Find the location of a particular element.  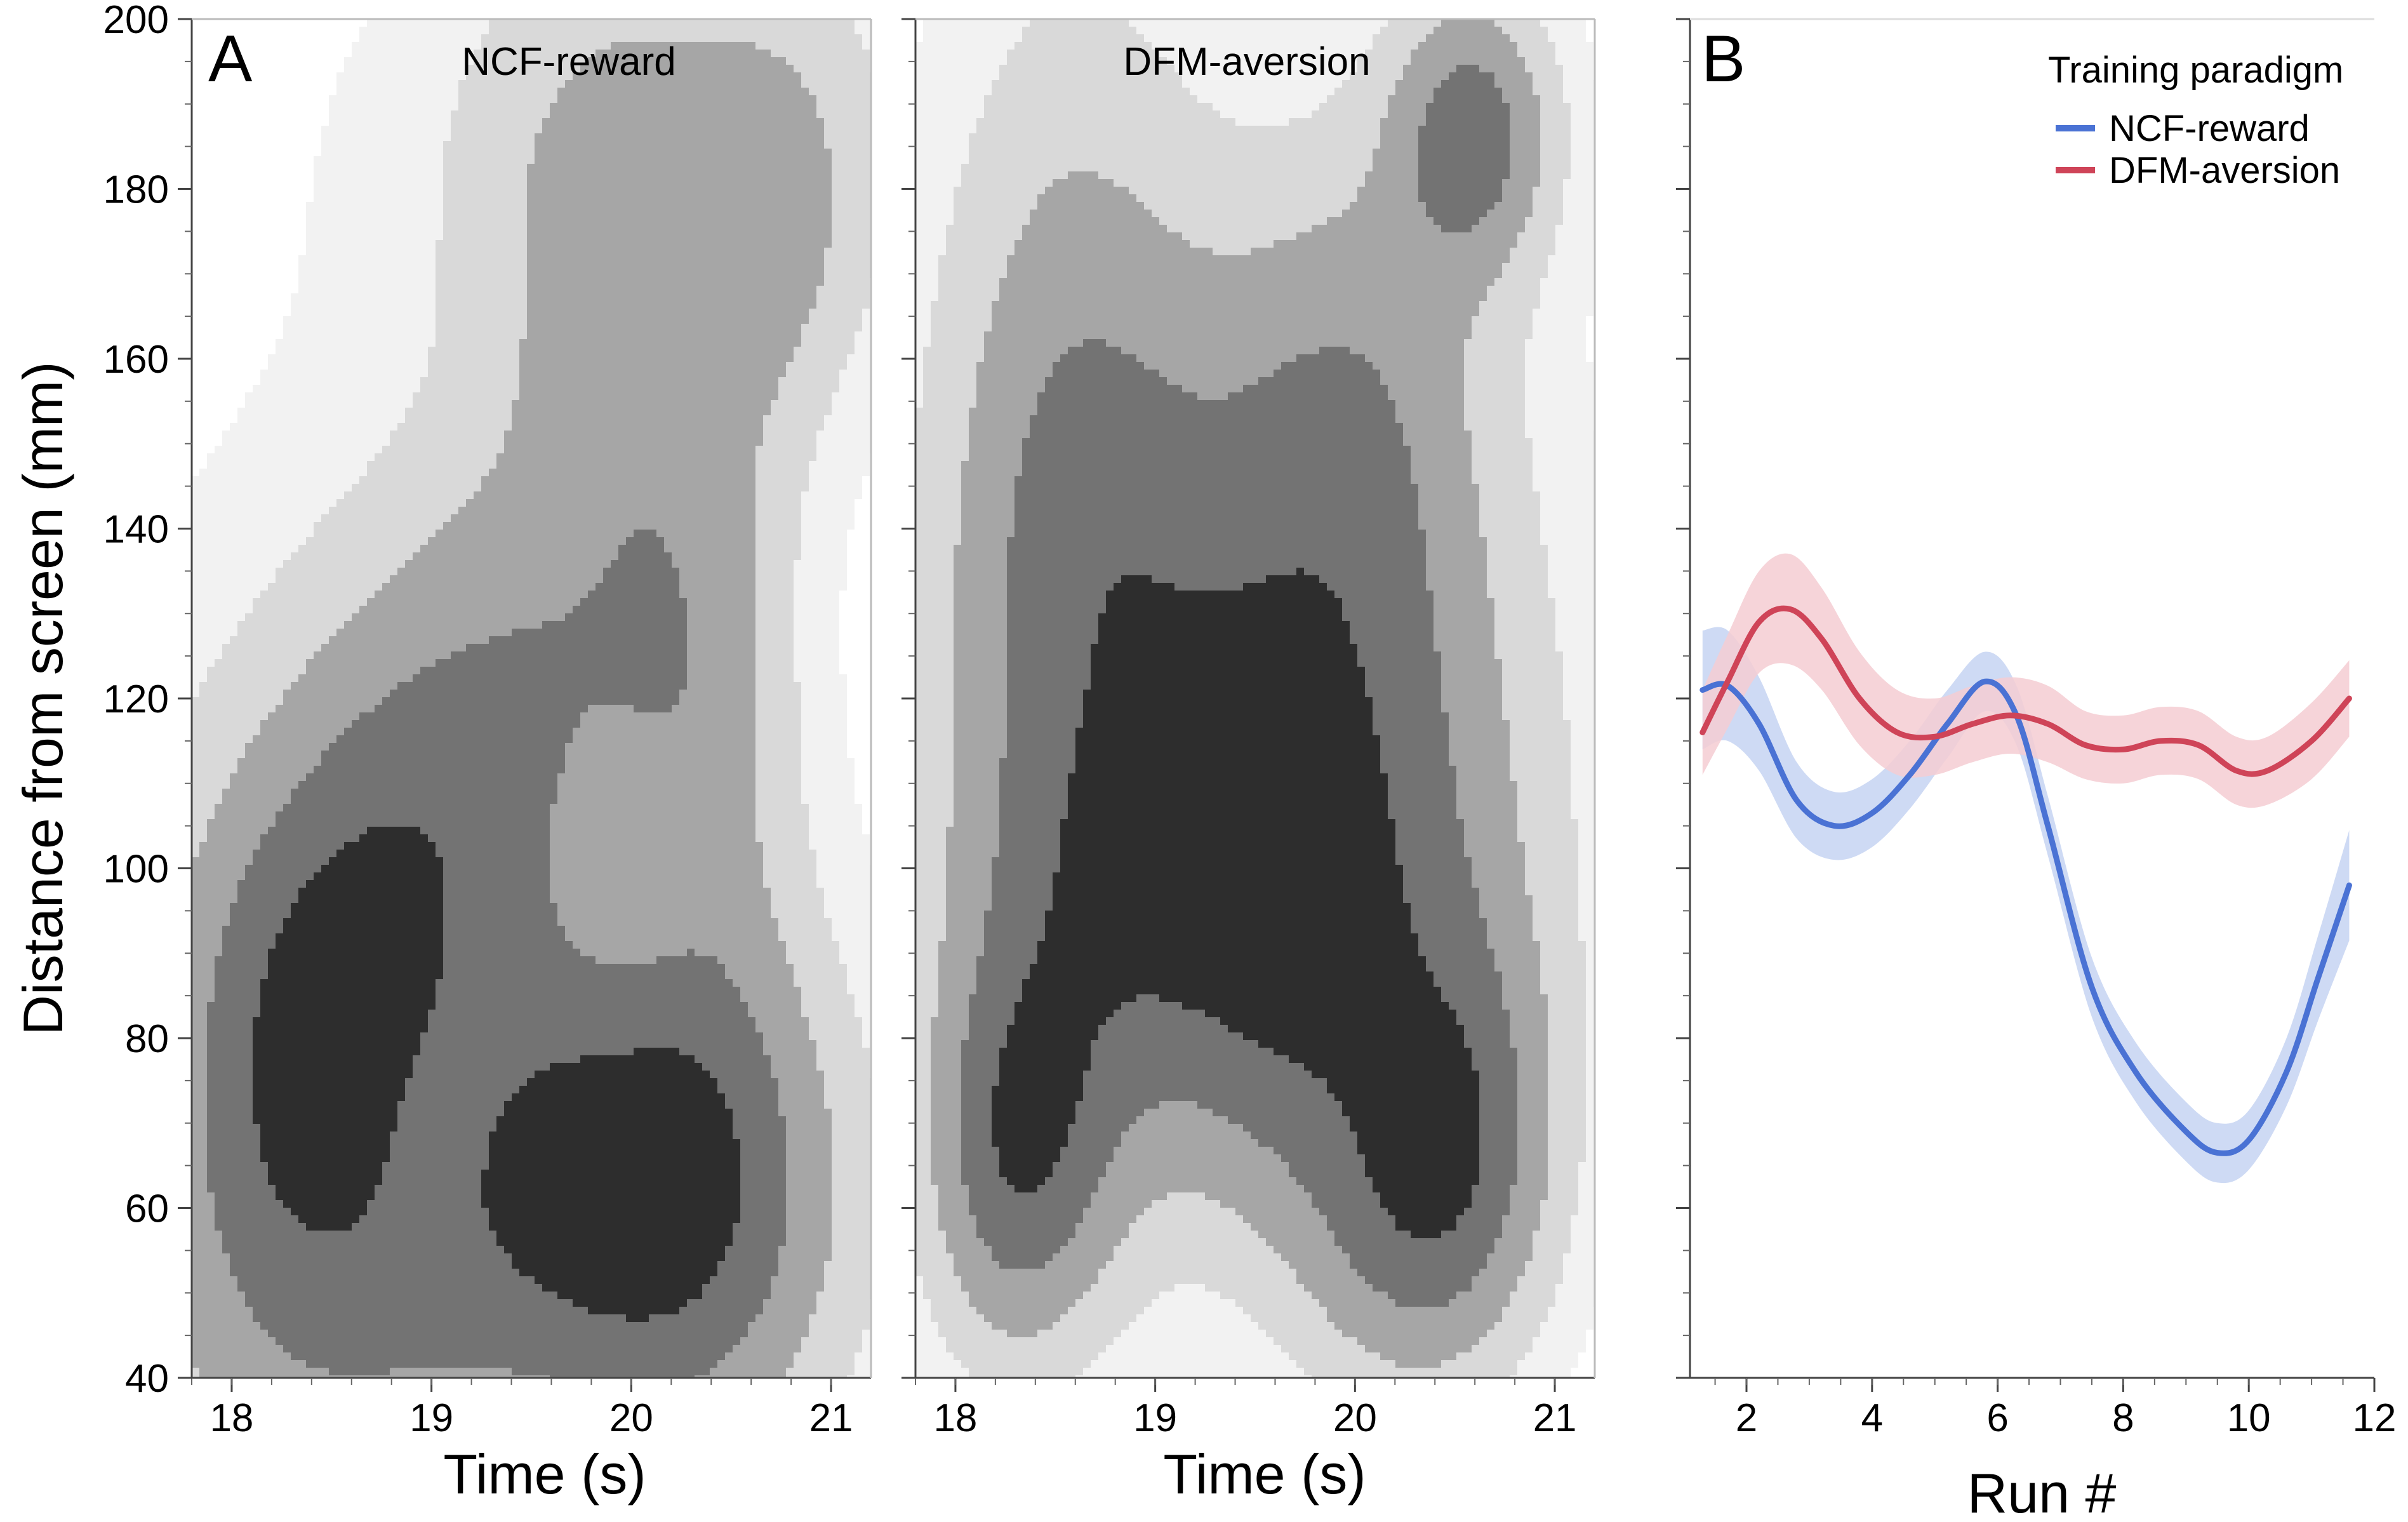

line-plot-area is located at coordinates (2026, 869).